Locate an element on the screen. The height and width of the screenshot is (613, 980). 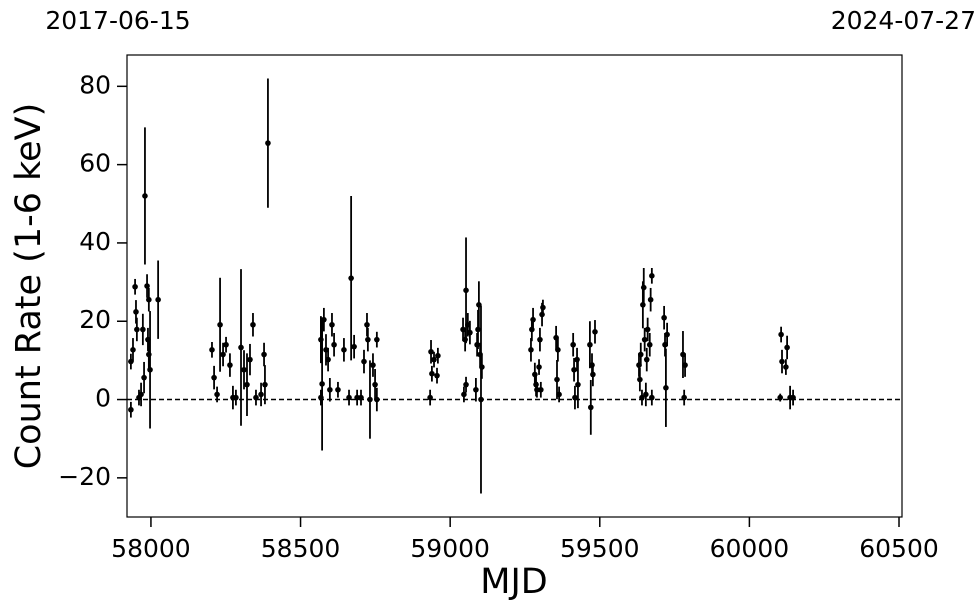
y-tick-label: 20 is located at coordinates (95, 319).